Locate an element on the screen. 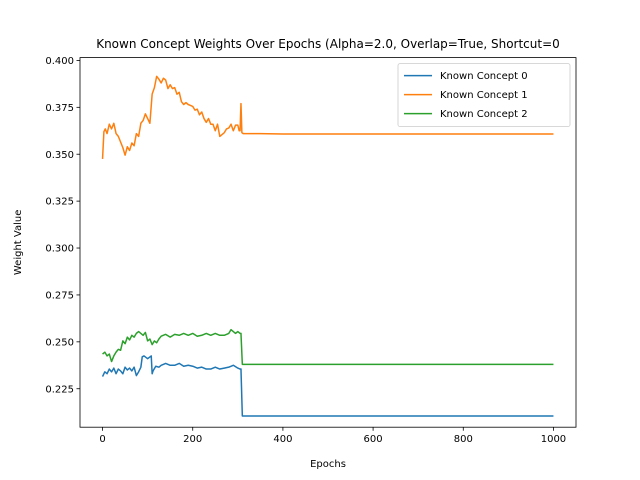  y-tick-label: 0.350 is located at coordinates (59, 155).